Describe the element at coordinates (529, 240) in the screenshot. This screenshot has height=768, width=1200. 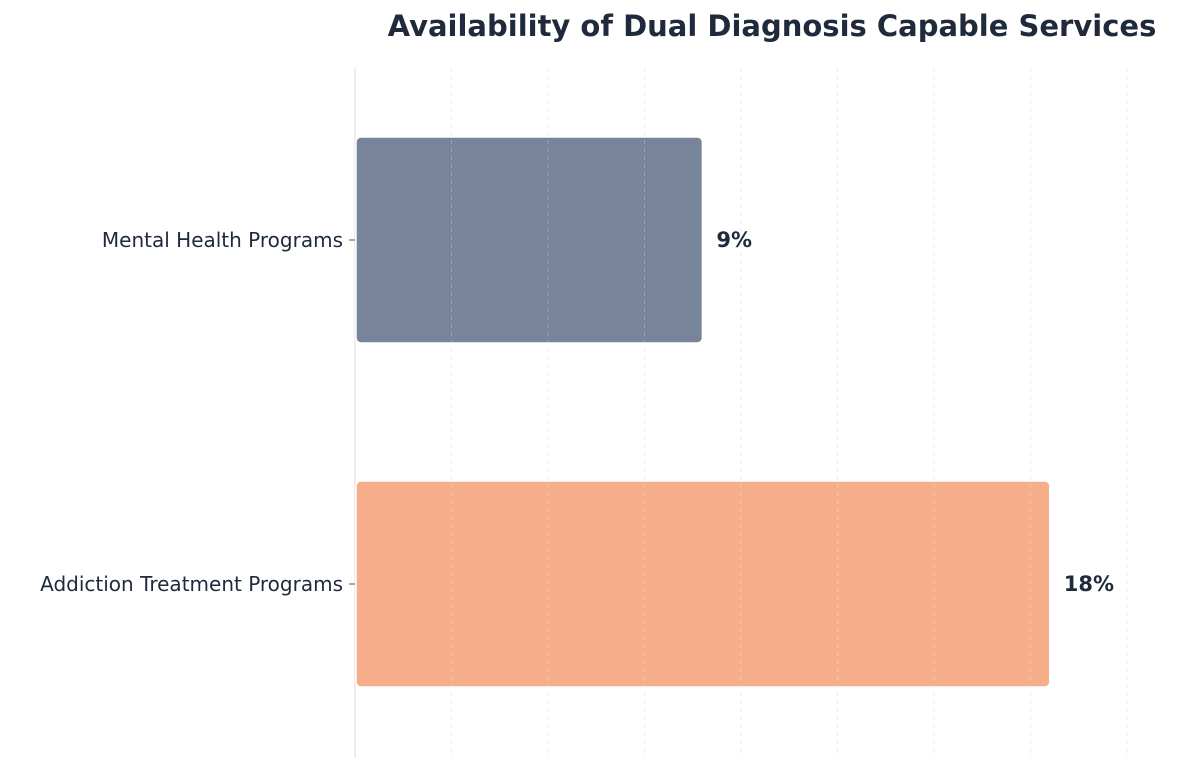
I see `bar` at that location.